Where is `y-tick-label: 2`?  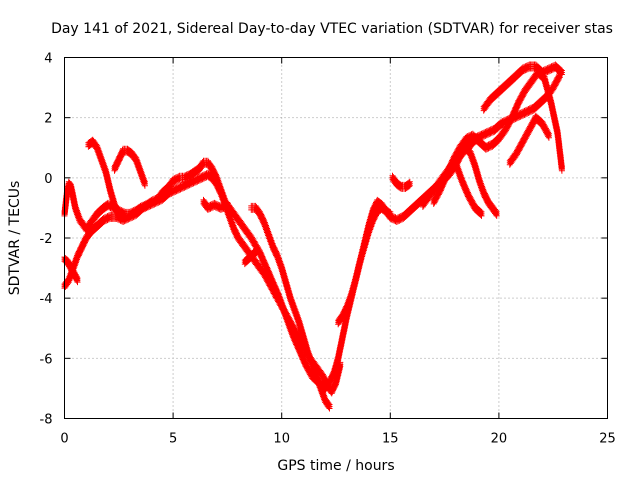
y-tick-label: 2 is located at coordinates (48, 119).